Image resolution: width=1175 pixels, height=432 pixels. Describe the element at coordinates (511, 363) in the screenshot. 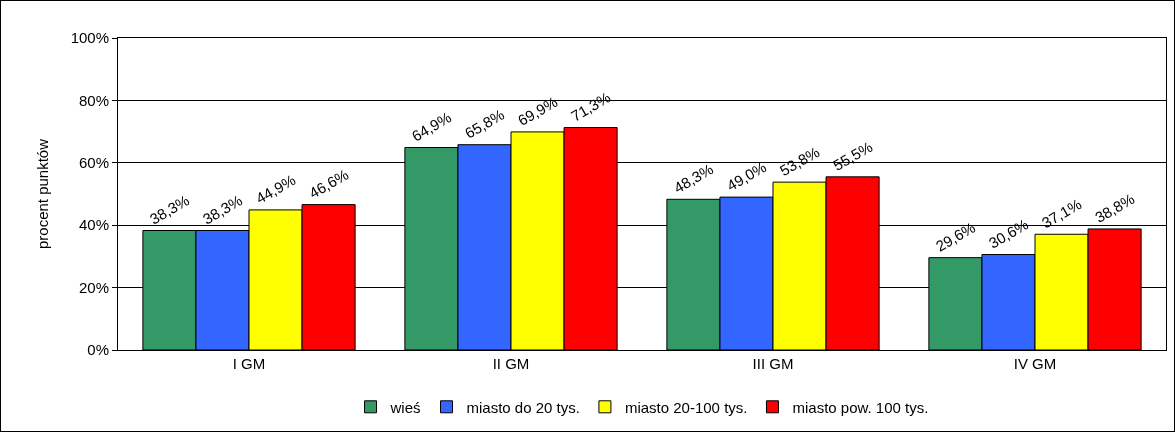

I see `x-tick-label: II GM` at that location.